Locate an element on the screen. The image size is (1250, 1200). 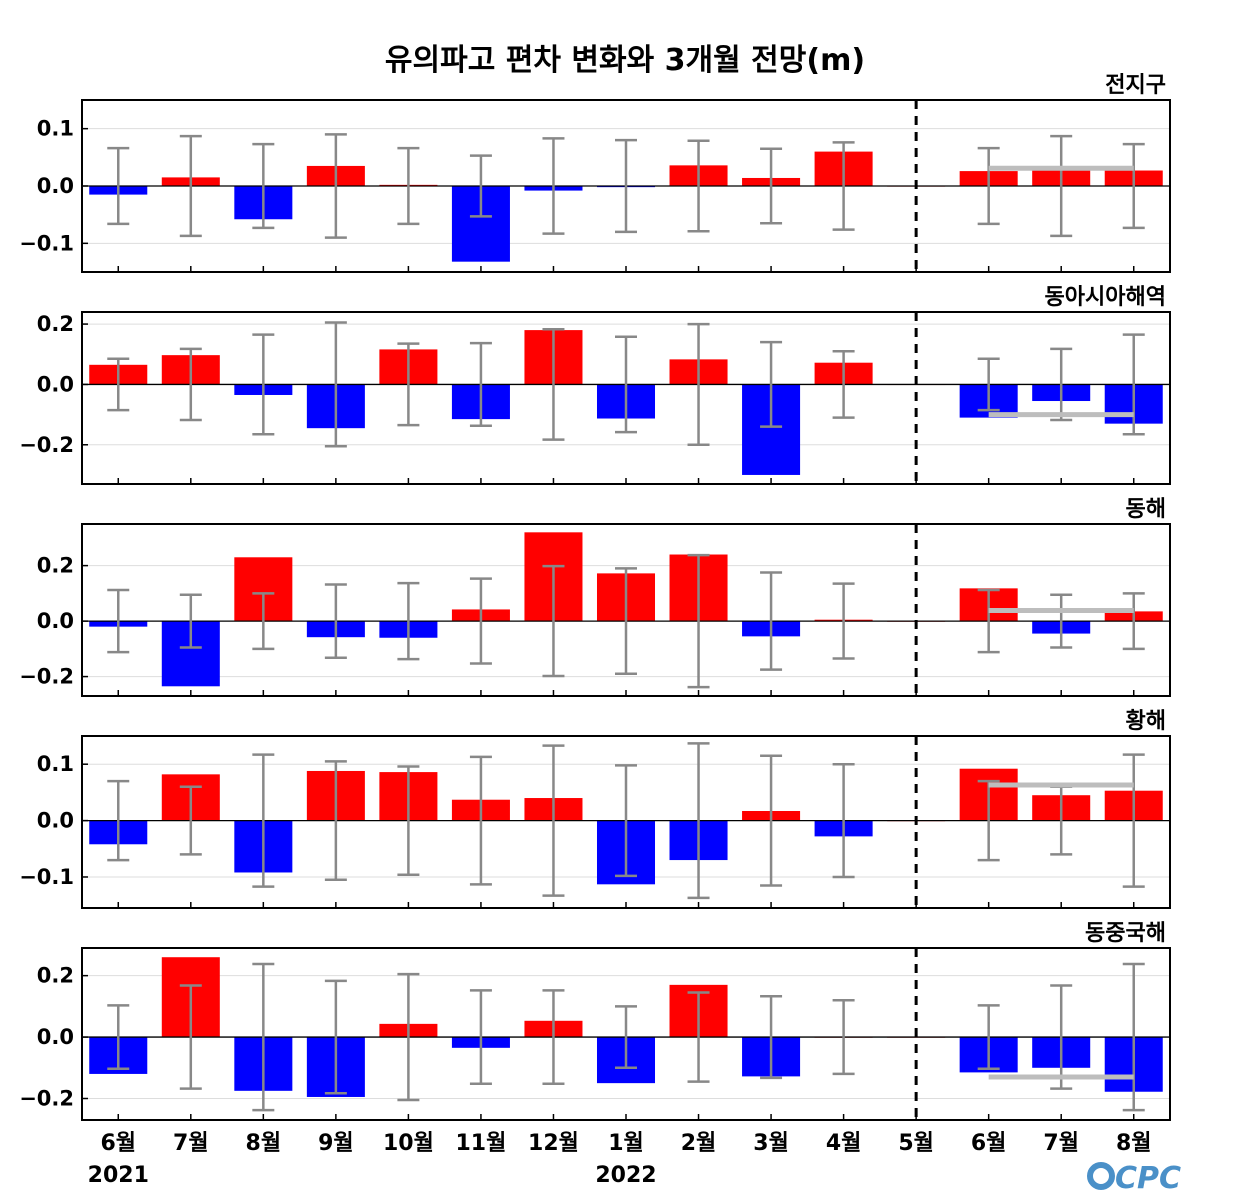
year-label: 2022 is located at coordinates (625, 1175).